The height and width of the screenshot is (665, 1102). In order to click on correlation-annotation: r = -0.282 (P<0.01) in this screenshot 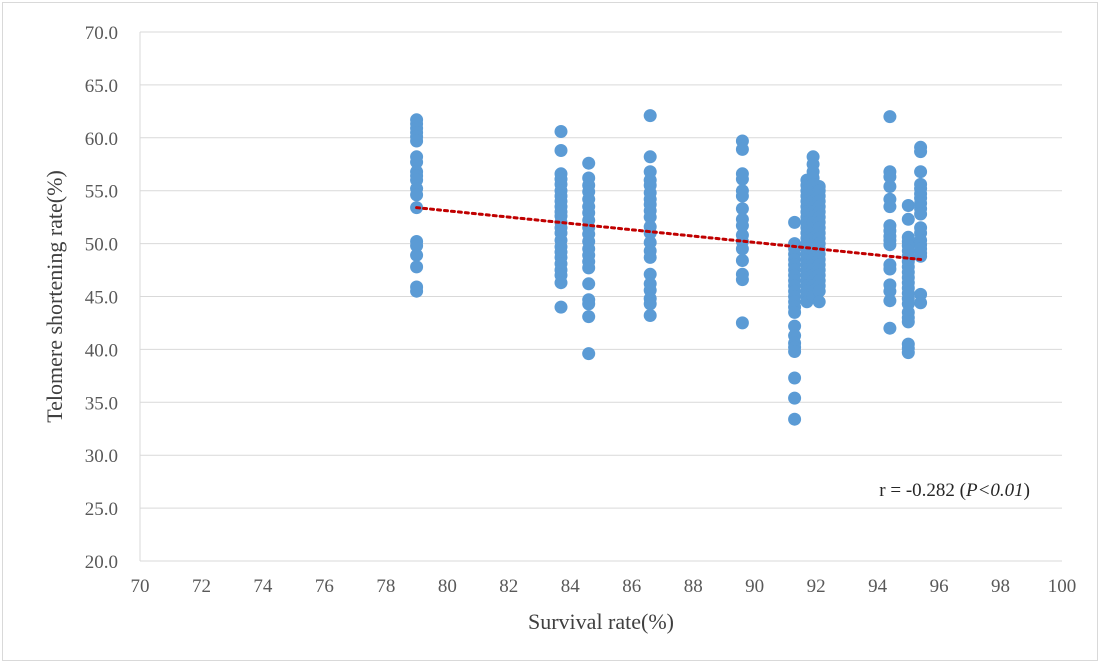, I will do `click(954, 490)`.